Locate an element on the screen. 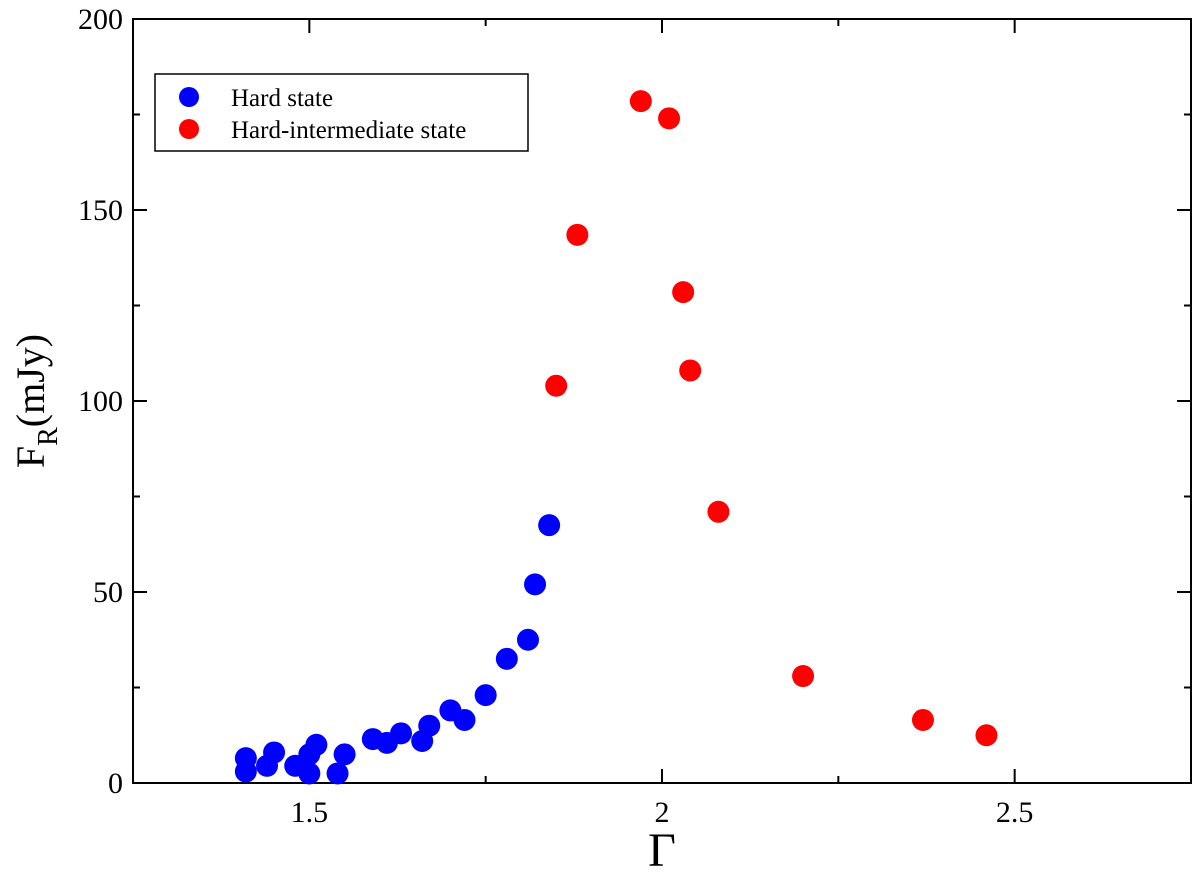 This screenshot has height=874, width=1200. series-hard-state is located at coordinates (397, 649).